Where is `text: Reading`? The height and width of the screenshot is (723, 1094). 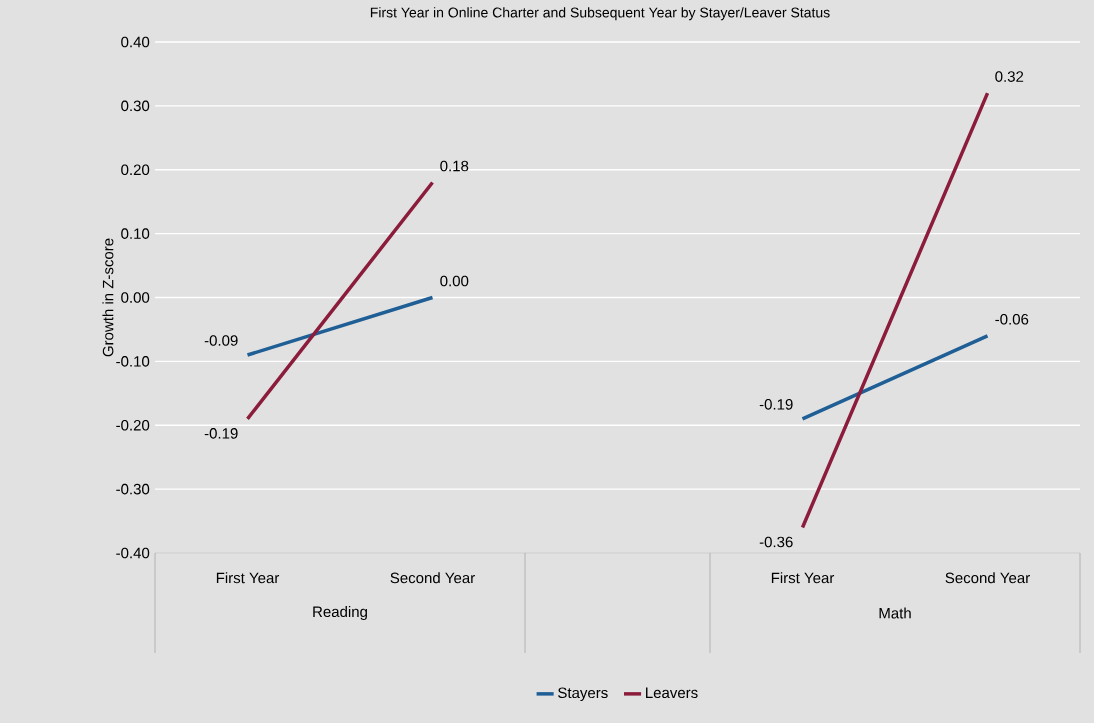
text: Reading is located at coordinates (340, 613).